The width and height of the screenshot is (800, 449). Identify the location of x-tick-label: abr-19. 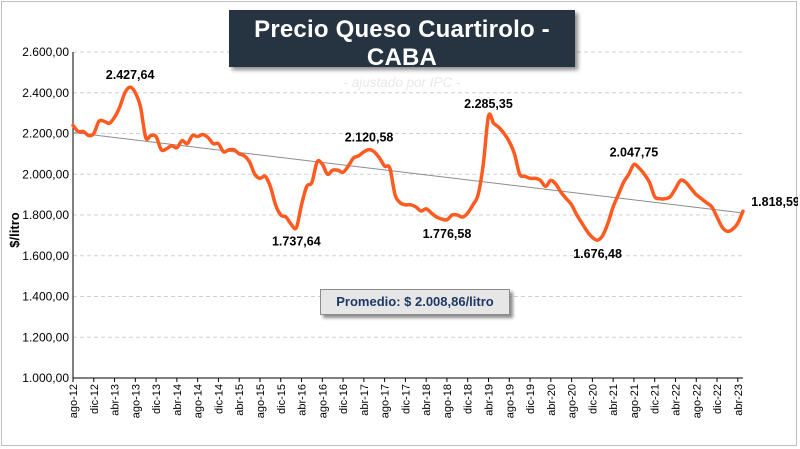
(490, 400).